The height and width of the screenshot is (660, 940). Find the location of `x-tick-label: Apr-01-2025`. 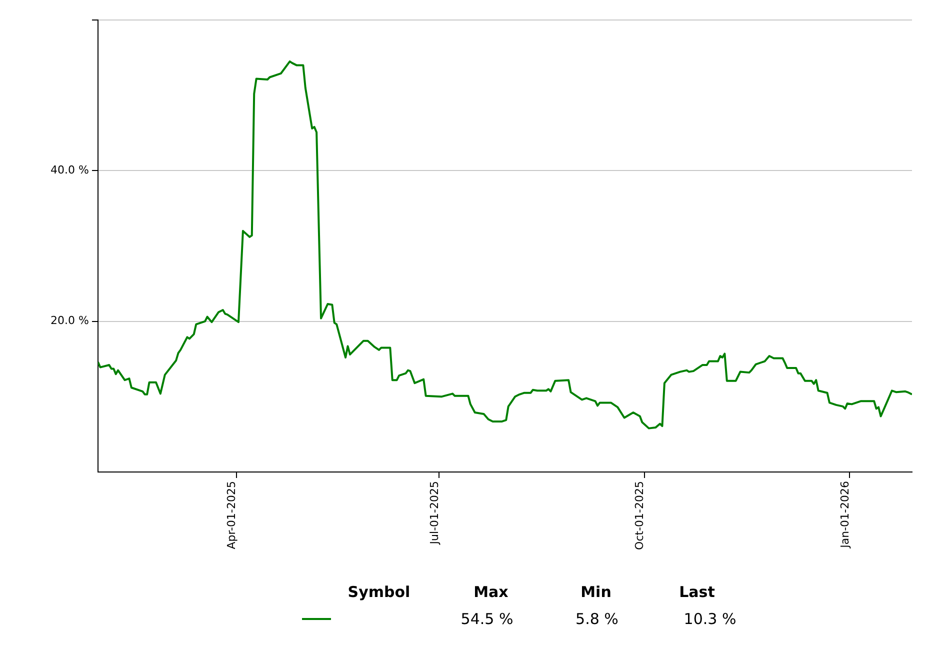

x-tick-label: Apr-01-2025 is located at coordinates (231, 515).